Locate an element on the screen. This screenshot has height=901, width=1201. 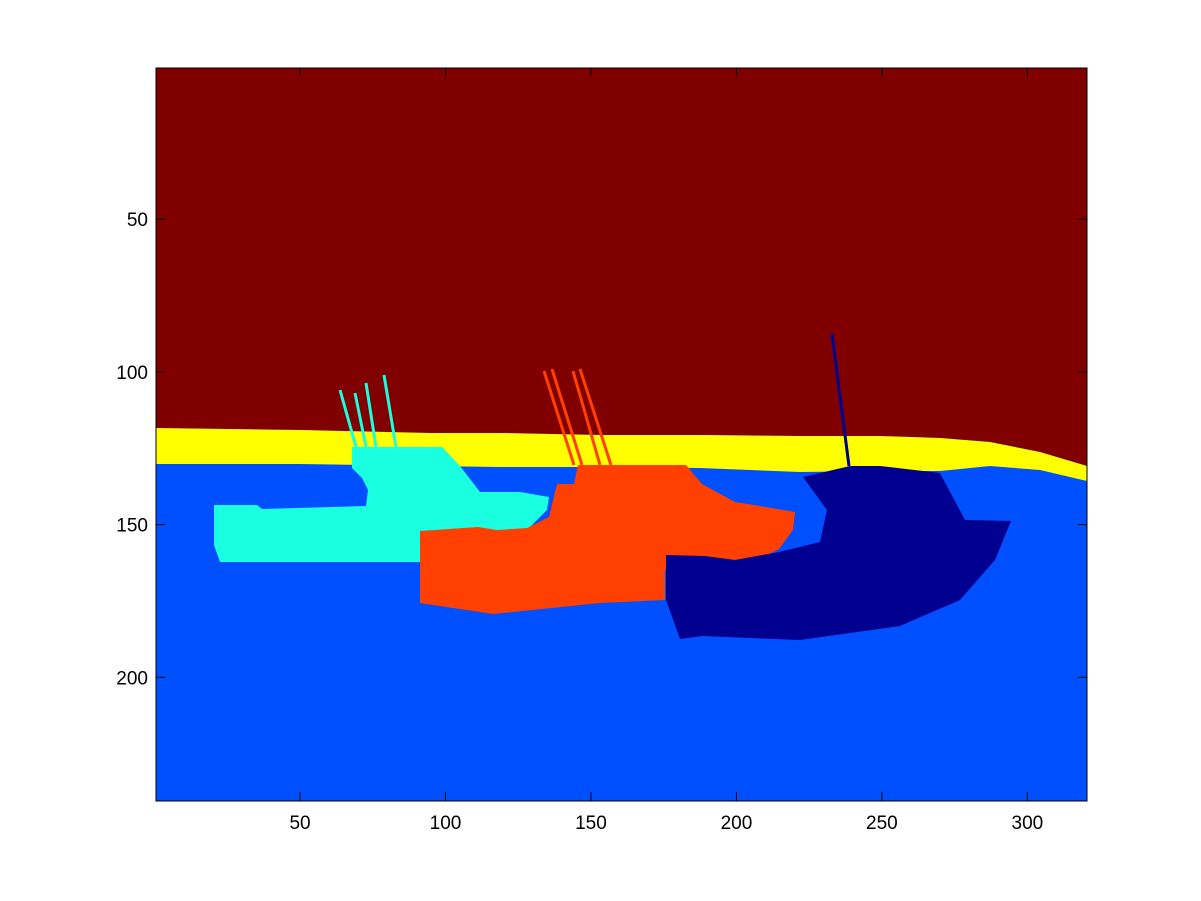
y-tick-label: 100 is located at coordinates (132, 373).